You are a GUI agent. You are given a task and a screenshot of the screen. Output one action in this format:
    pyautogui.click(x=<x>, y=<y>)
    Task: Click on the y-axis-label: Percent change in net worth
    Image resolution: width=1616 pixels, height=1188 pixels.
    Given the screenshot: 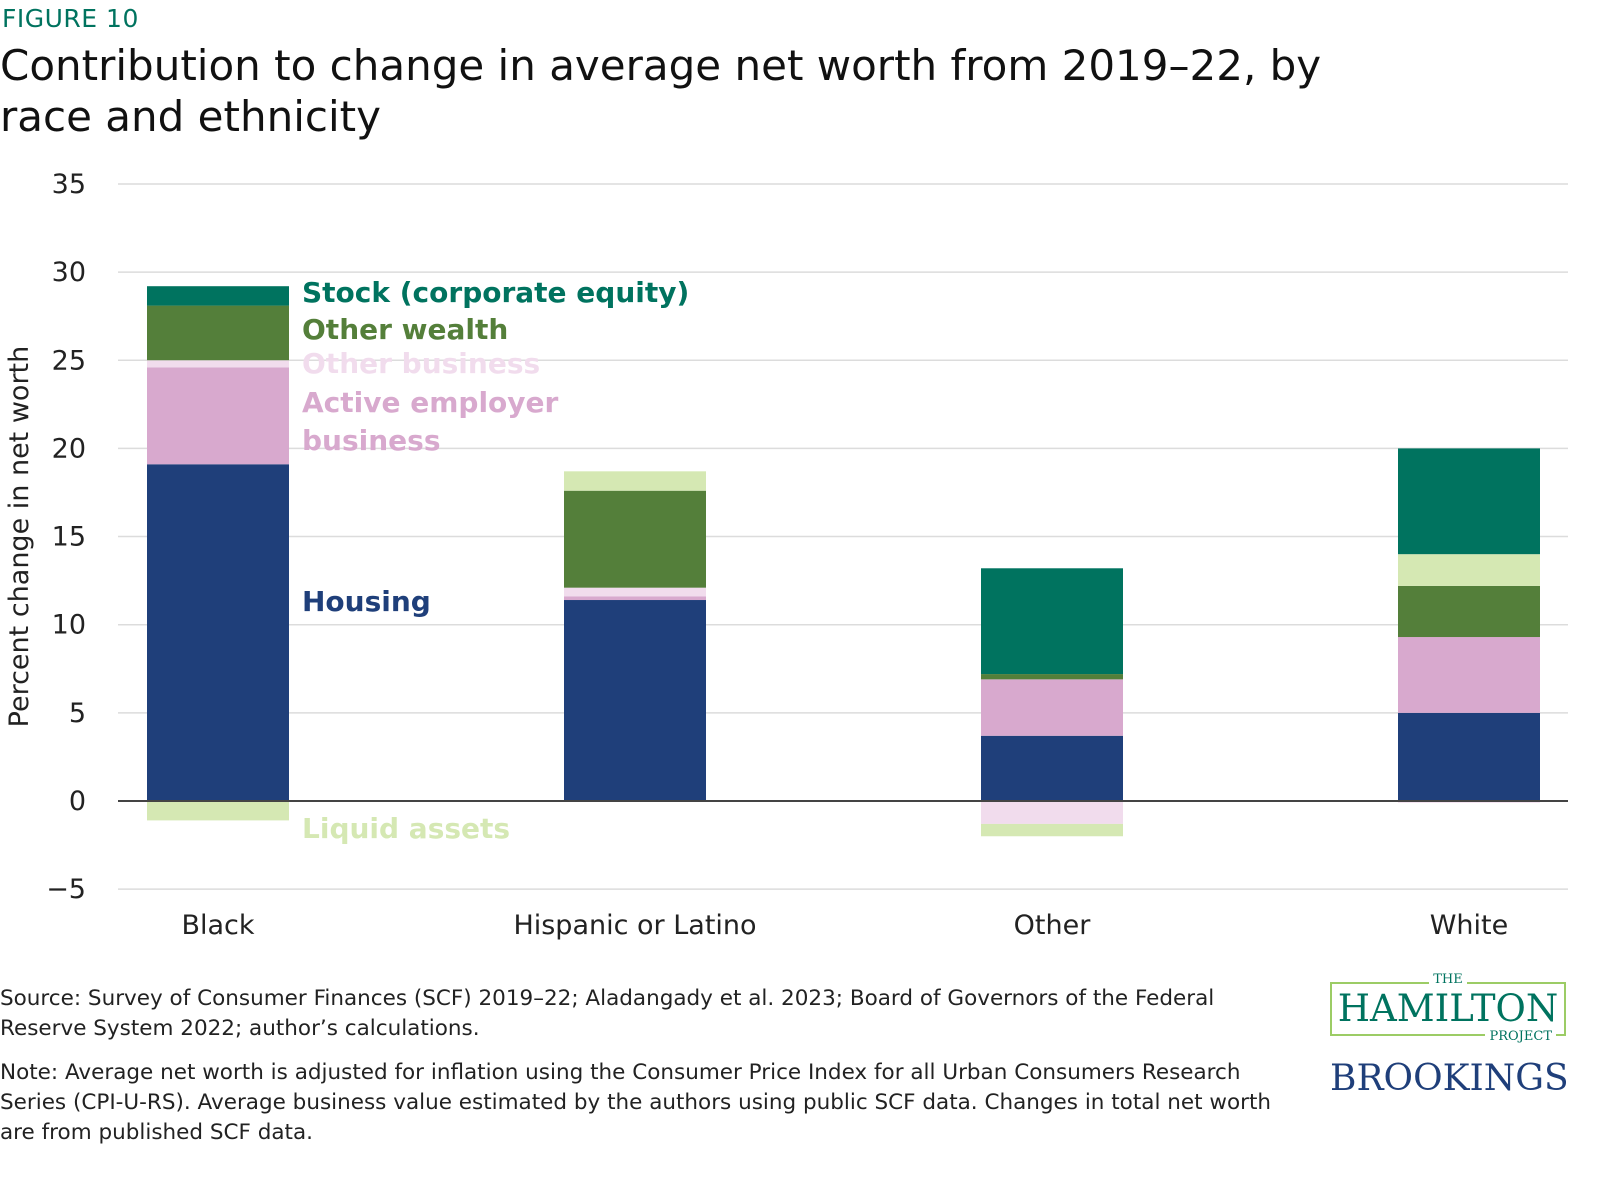 What is the action you would take?
    pyautogui.click(x=19, y=537)
    